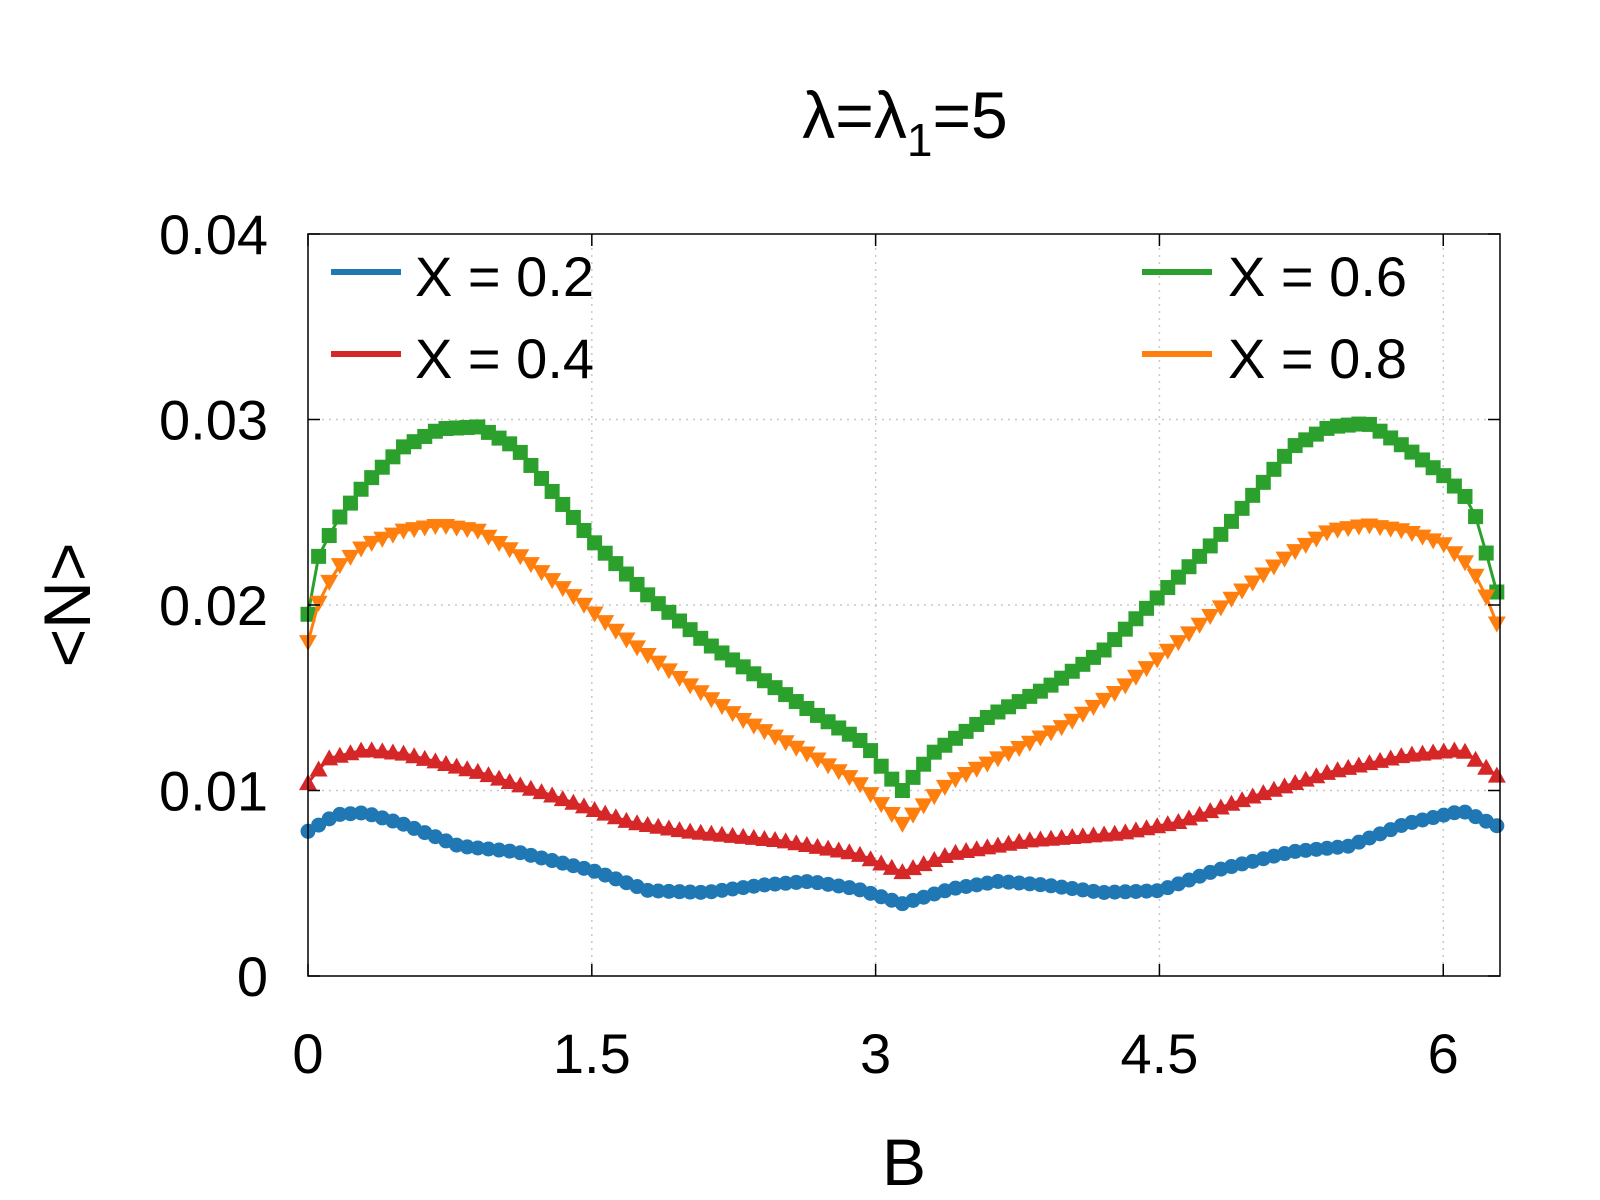  What do you see at coordinates (504, 276) in the screenshot?
I see `legend-label-x02: X = 0.2` at bounding box center [504, 276].